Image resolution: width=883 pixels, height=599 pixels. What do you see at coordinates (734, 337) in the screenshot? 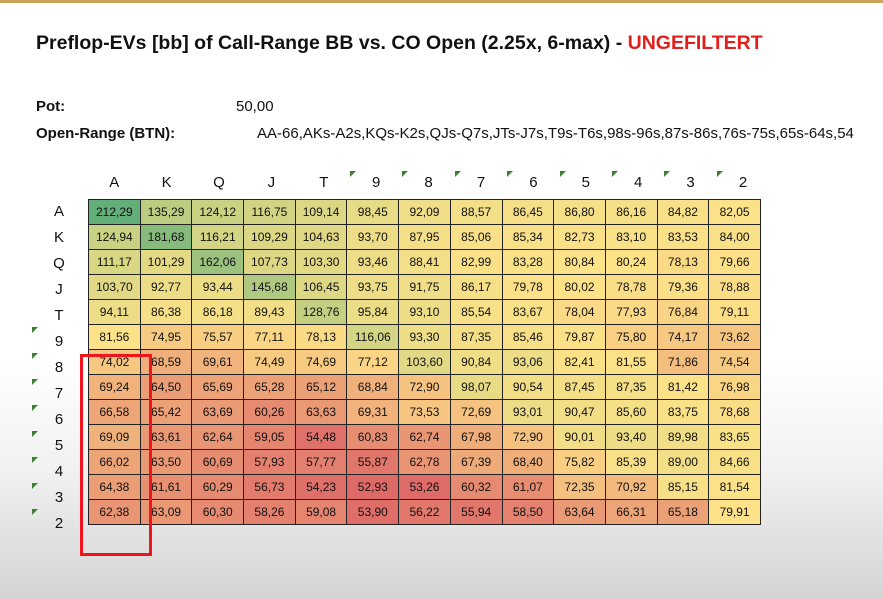
I see `ev-cell: 73,62` at bounding box center [734, 337].